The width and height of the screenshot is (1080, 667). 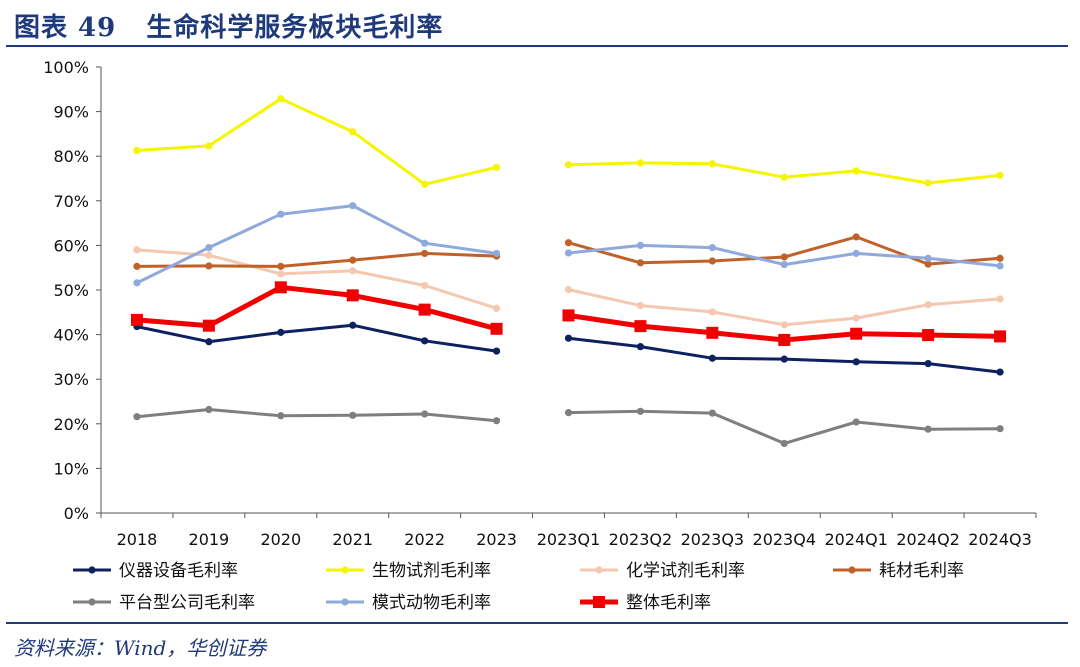 I want to click on x-tick-label: 2023Q4, so click(x=785, y=539).